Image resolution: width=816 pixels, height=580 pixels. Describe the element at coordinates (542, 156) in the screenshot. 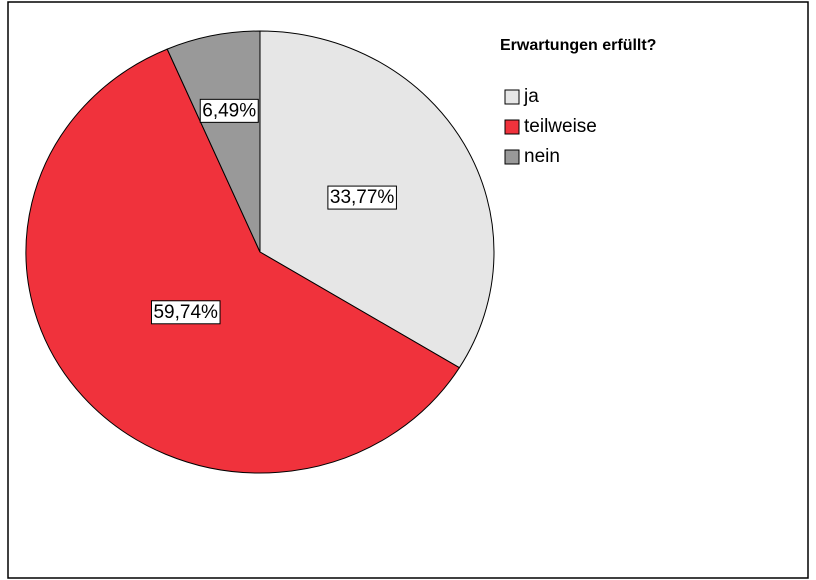

I see `legend-label: nein` at that location.